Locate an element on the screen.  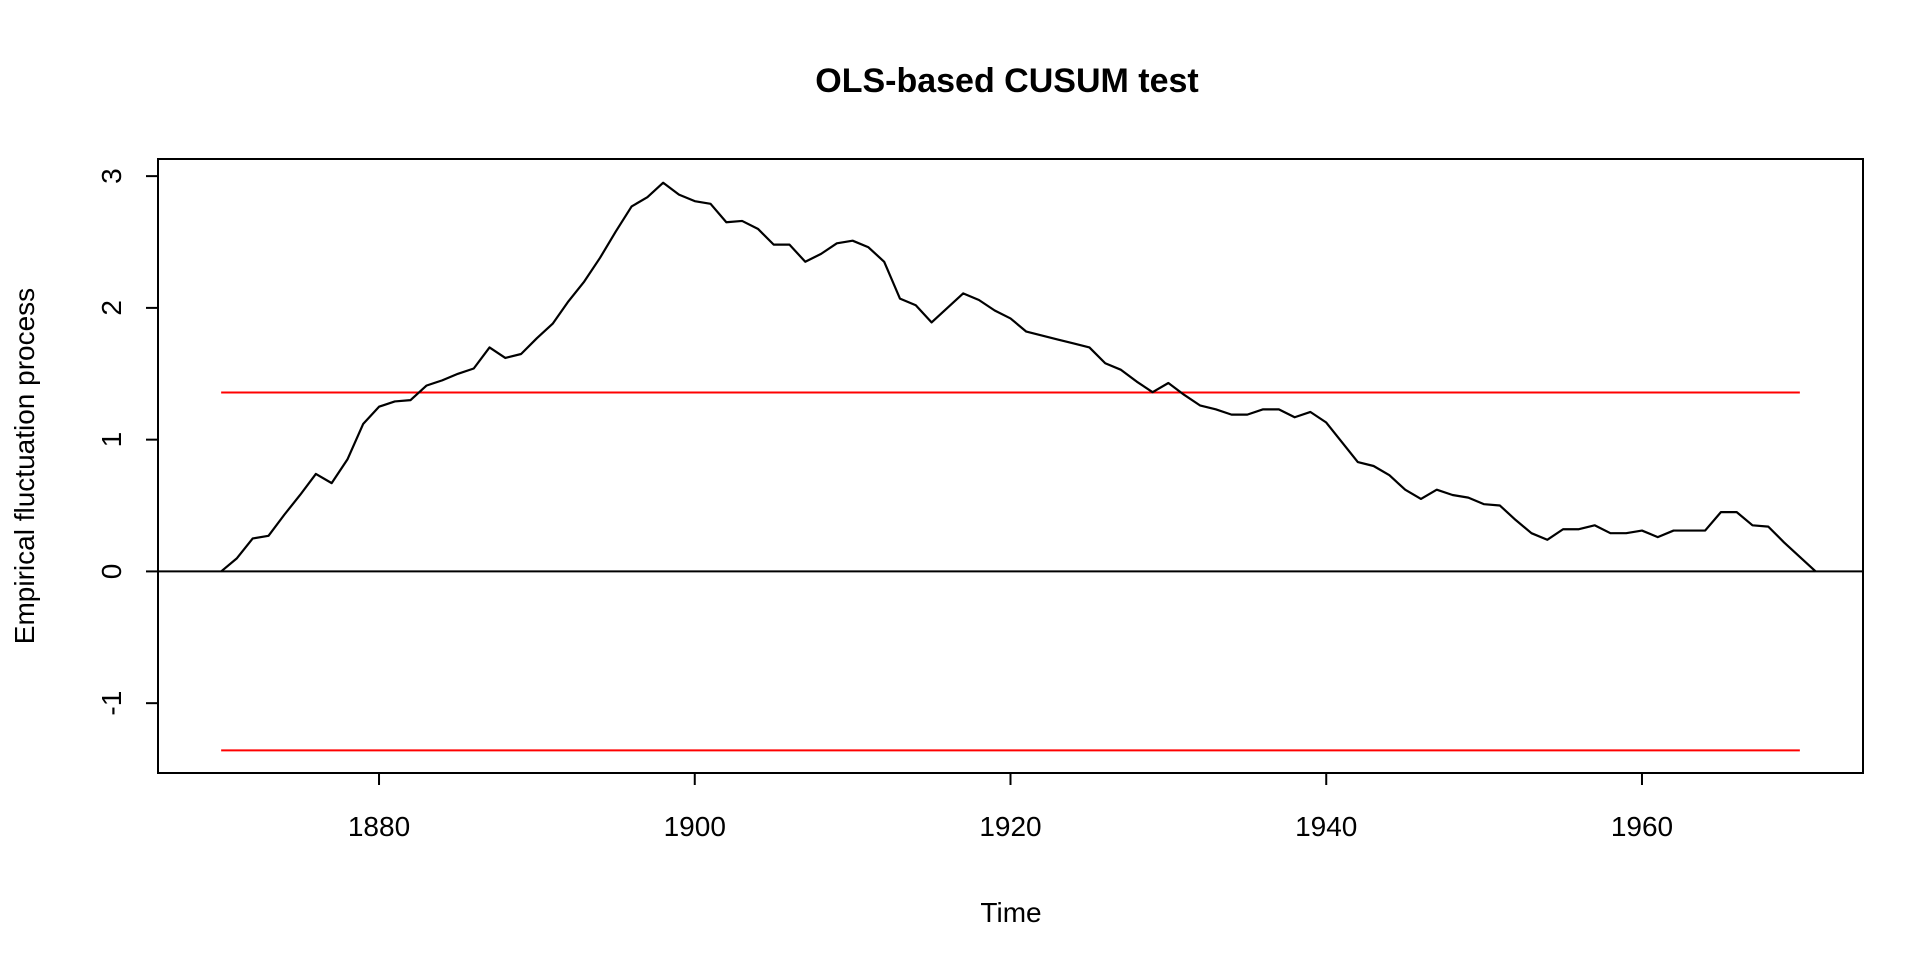
x-tick-label: 1880 is located at coordinates (379, 826).